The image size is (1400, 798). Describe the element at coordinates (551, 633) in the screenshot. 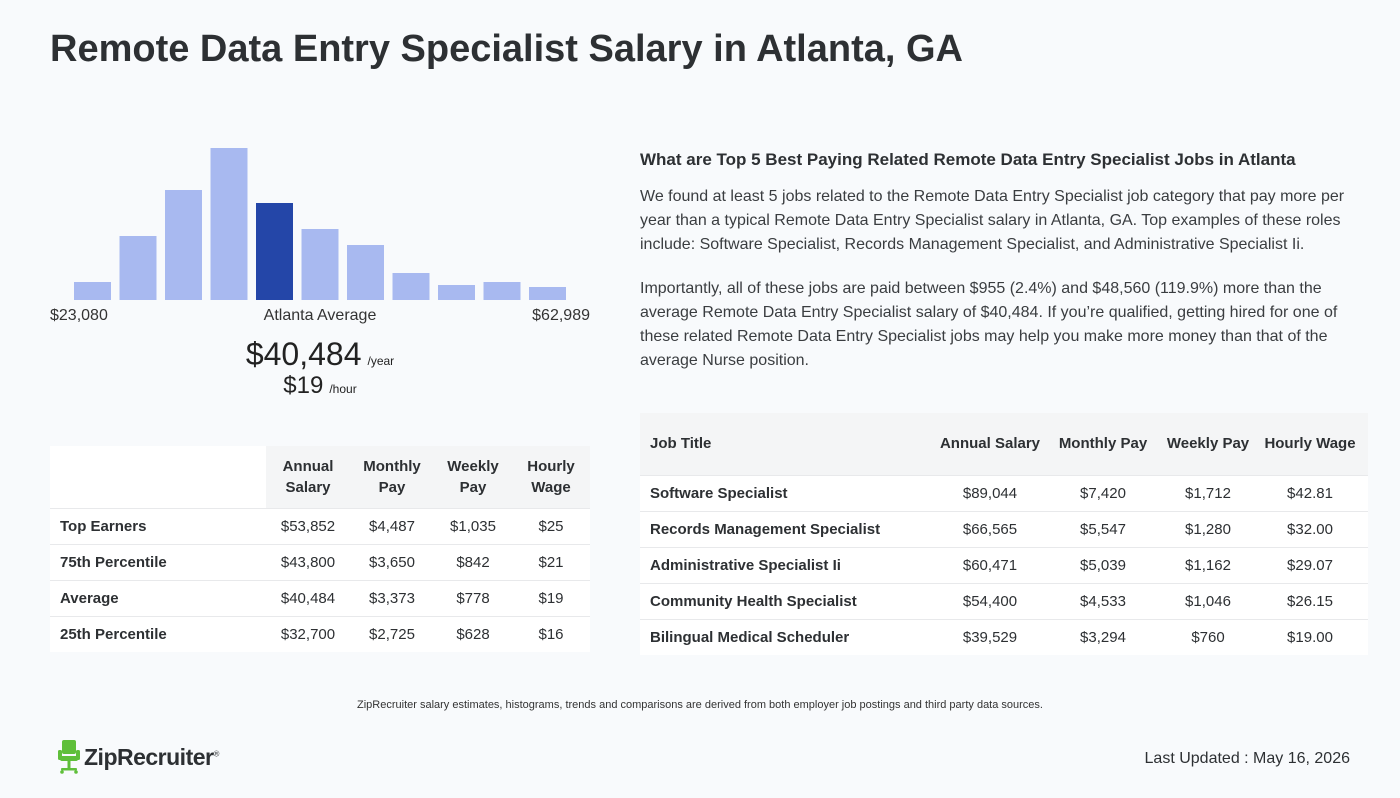

I see `table-cell: $16` at that location.